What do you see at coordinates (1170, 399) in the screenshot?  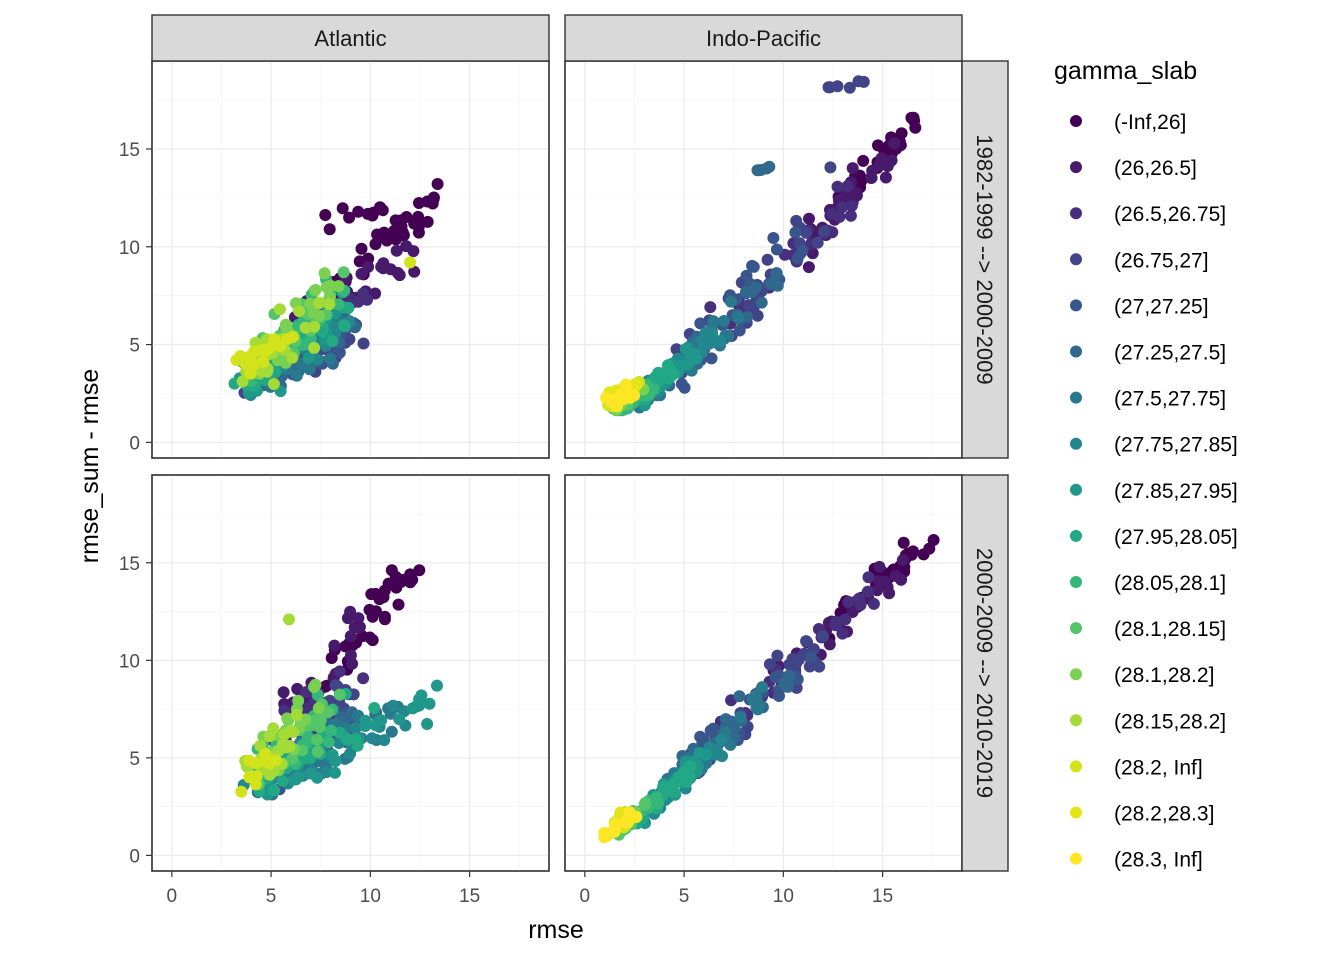 I see `legend-label: (27.5,27.75]` at bounding box center [1170, 399].